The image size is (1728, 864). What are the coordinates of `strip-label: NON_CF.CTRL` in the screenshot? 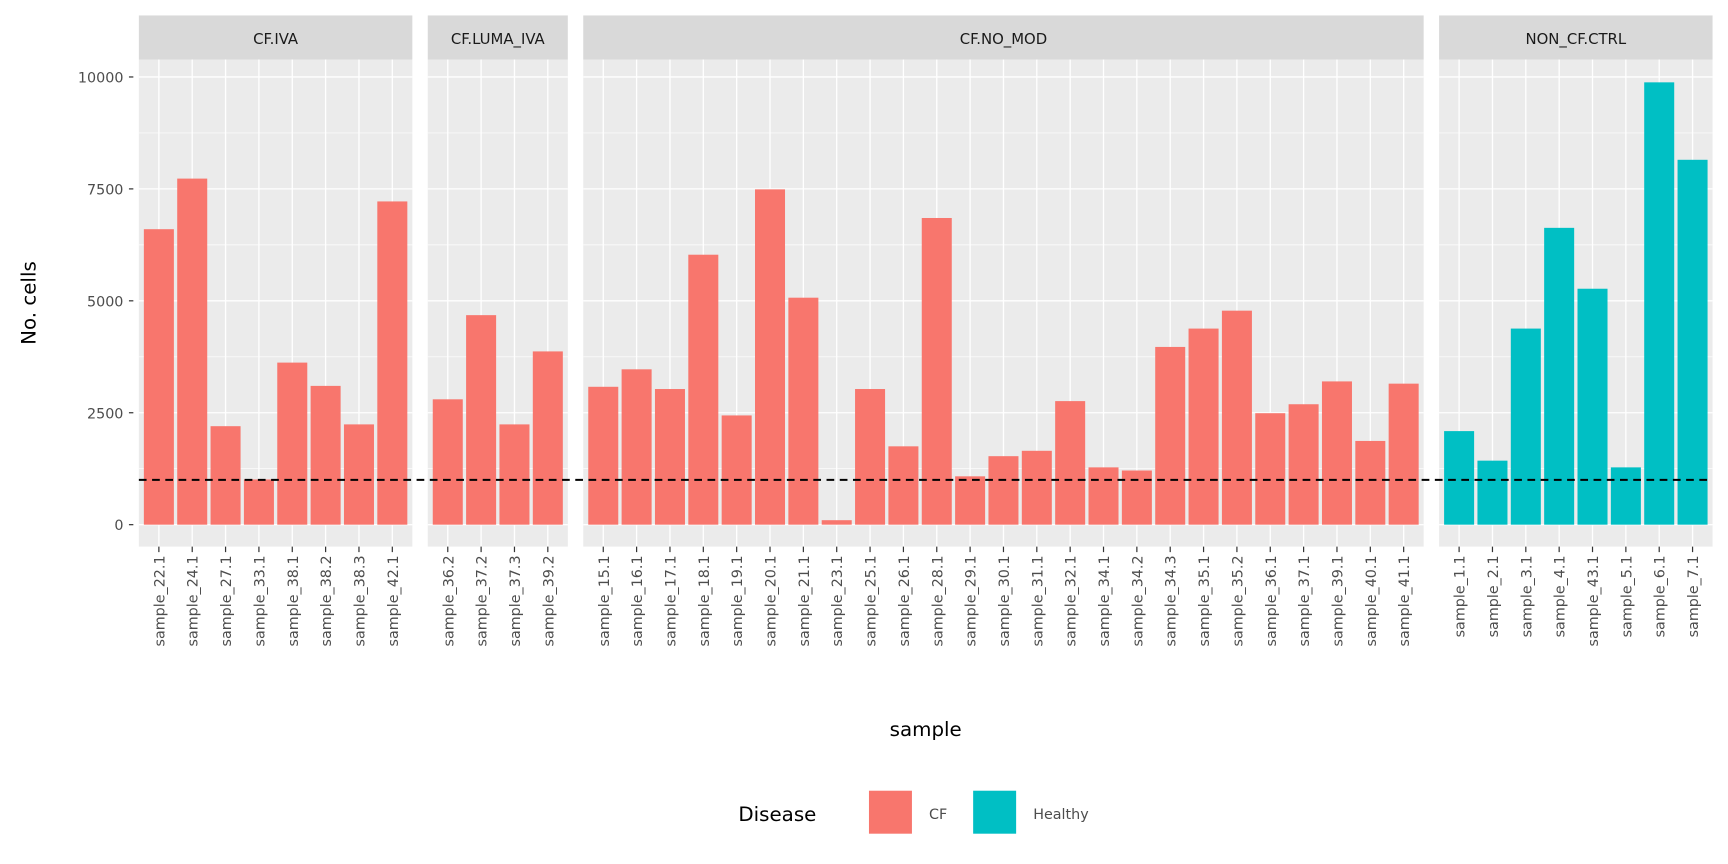 It's located at (1575, 39).